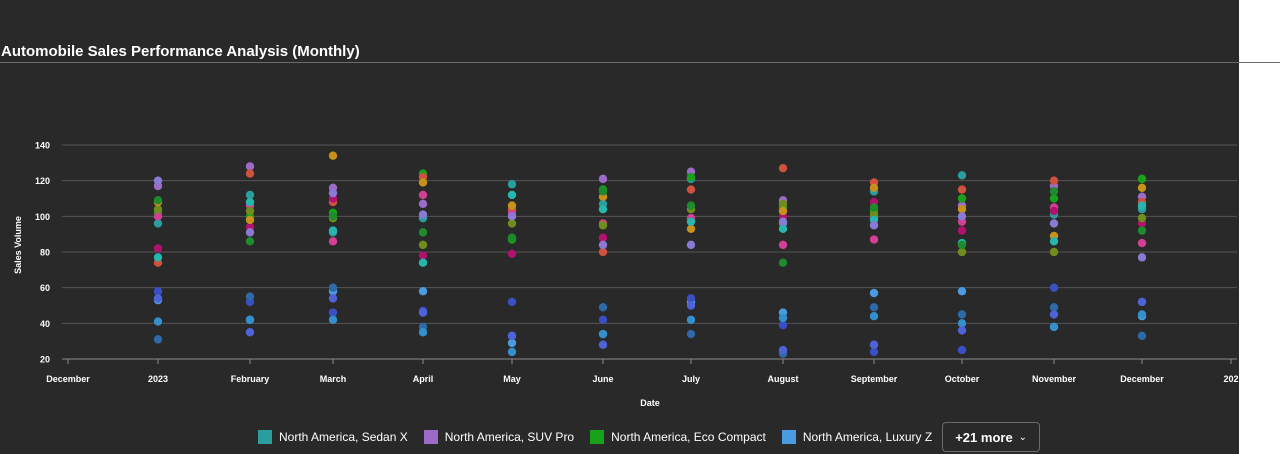  I want to click on legend-item: North America, SUV Pro, so click(498, 437).